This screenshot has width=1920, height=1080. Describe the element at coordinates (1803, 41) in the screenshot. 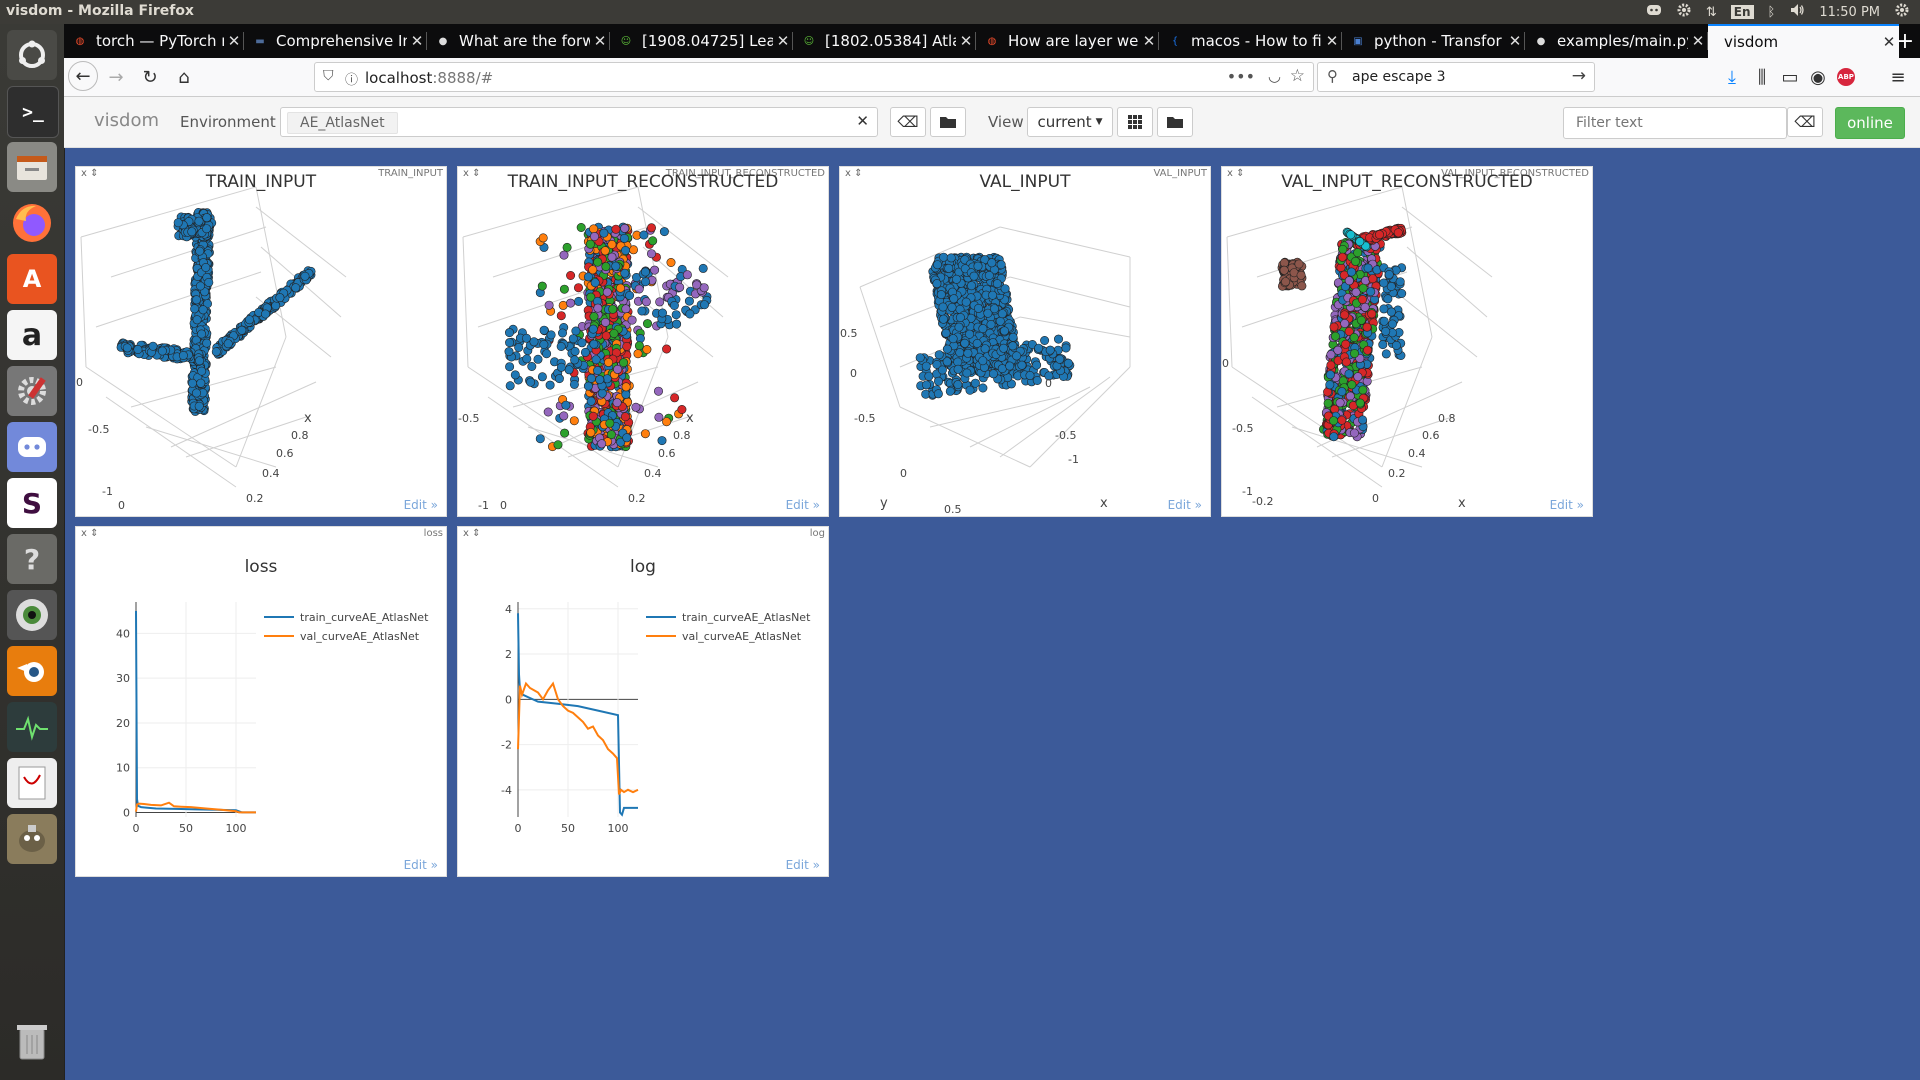

I see `browser-tab: visdom ✕` at that location.